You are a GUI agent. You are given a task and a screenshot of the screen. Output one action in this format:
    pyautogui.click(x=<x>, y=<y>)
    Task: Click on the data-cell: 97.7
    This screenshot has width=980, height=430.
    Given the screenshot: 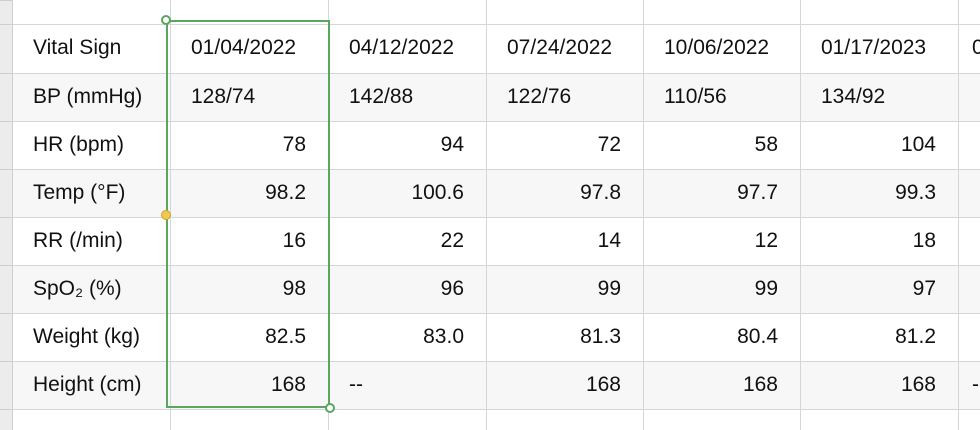 What is the action you would take?
    pyautogui.click(x=757, y=192)
    